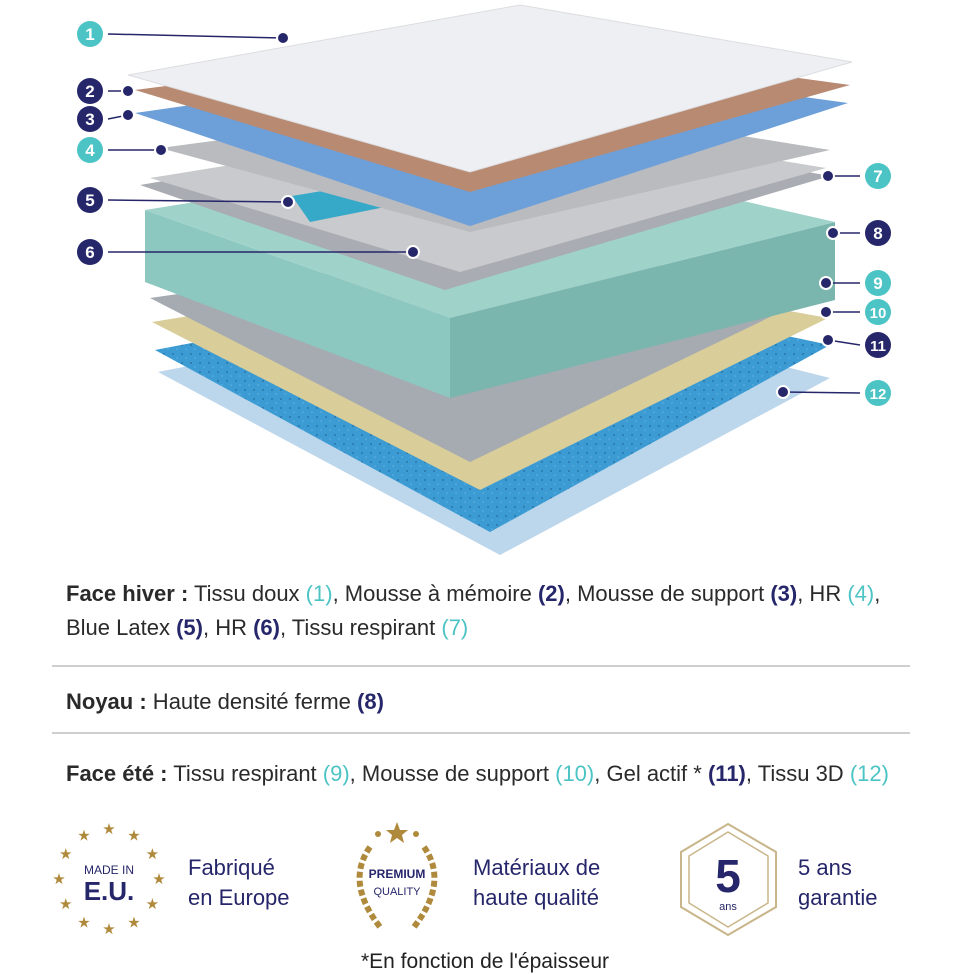 This screenshot has width=970, height=974. Describe the element at coordinates (856, 345) in the screenshot. I see `callout-11: 11` at that location.